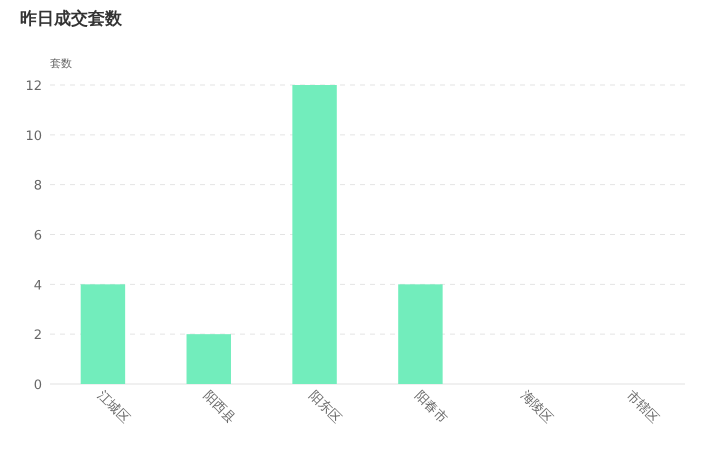 Image resolution: width=716 pixels, height=457 pixels. I want to click on xtick: 阳春市, so click(431, 407).